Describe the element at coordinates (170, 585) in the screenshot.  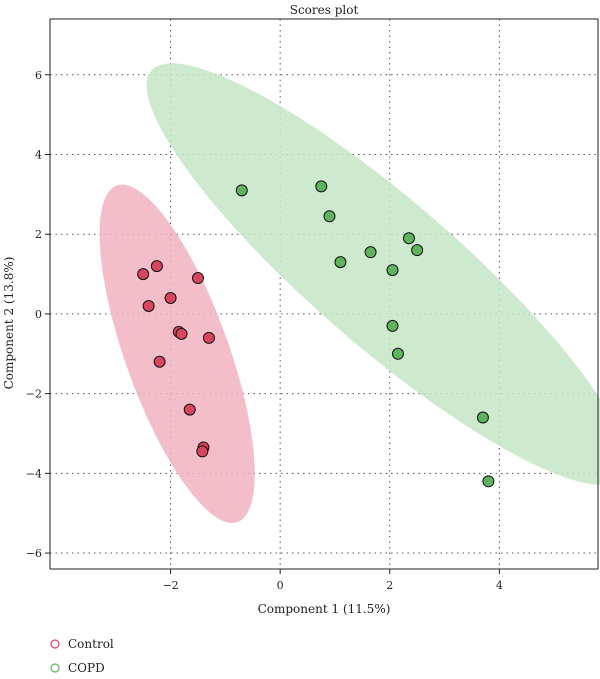
I see `x-tick-label: −2` at that location.